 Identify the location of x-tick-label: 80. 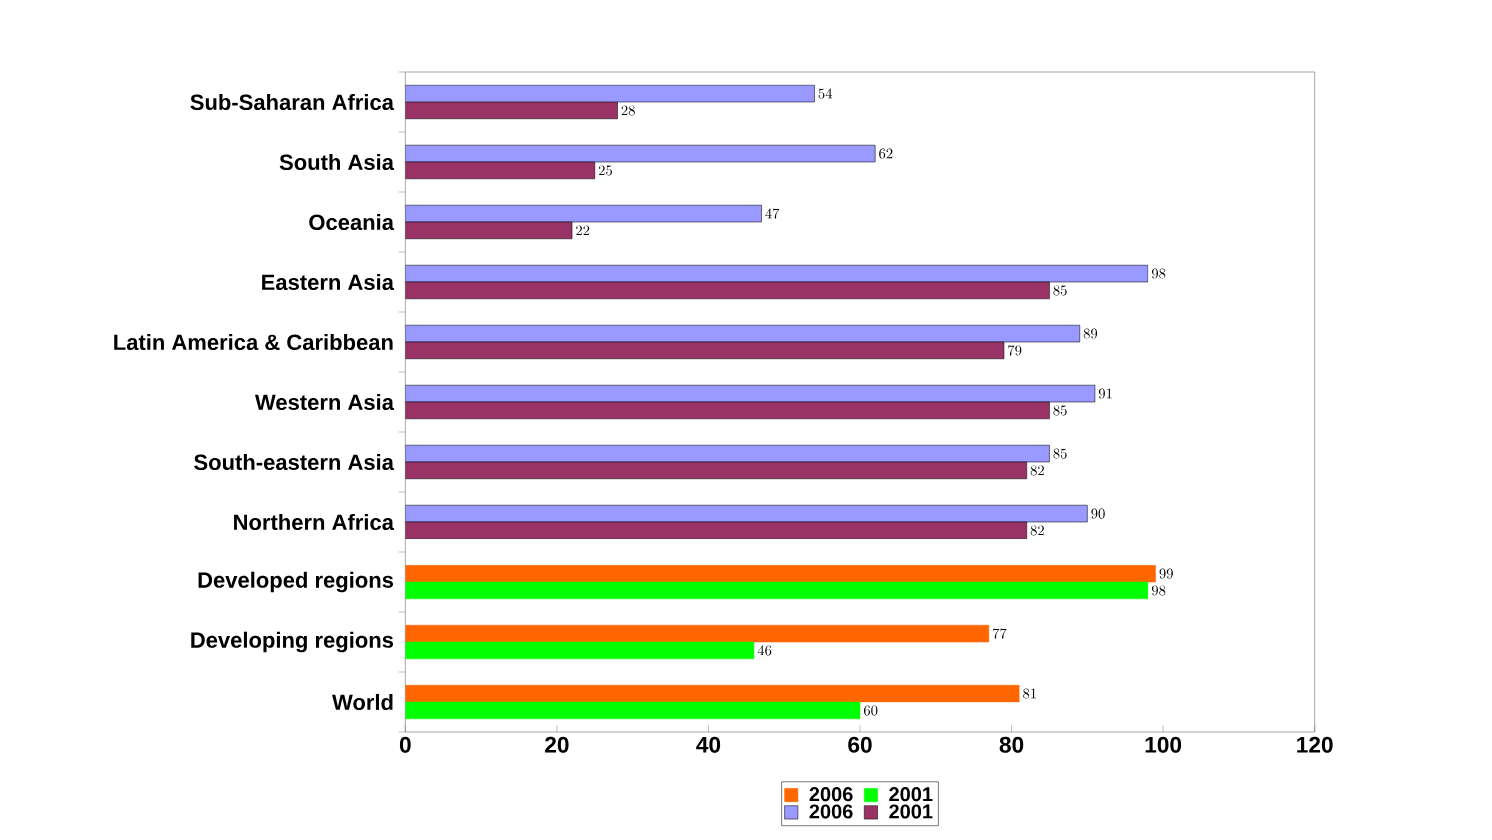
(1011, 744).